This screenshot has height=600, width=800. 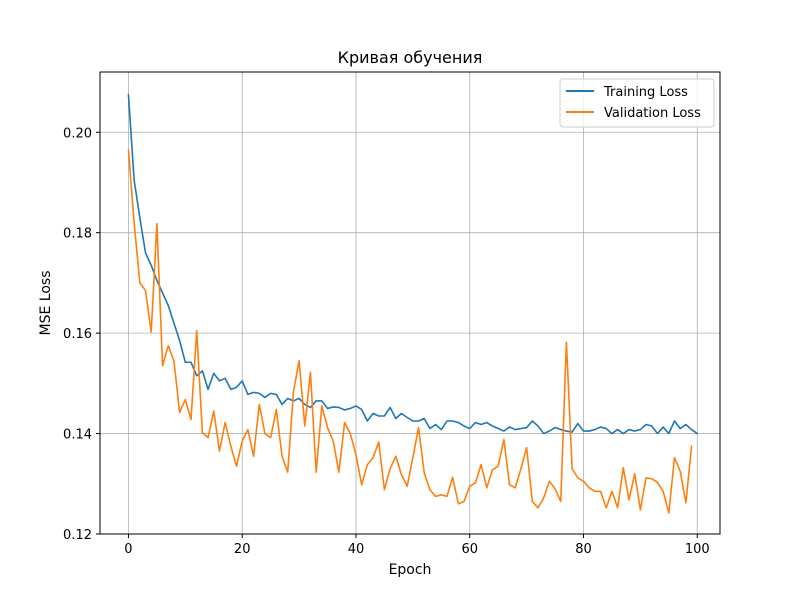 I want to click on y-tick-label: 0.12, so click(x=77, y=535).